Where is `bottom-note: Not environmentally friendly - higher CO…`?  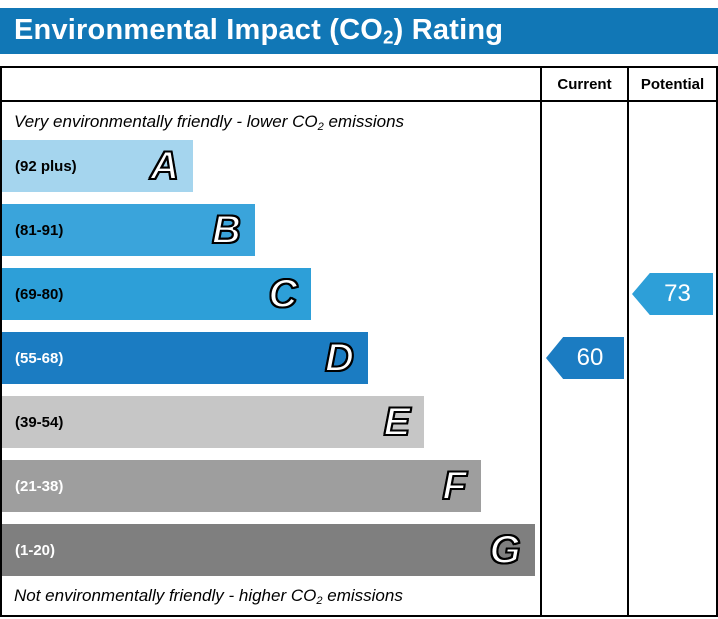 bottom-note: Not environmentally friendly - higher CO… is located at coordinates (208, 596).